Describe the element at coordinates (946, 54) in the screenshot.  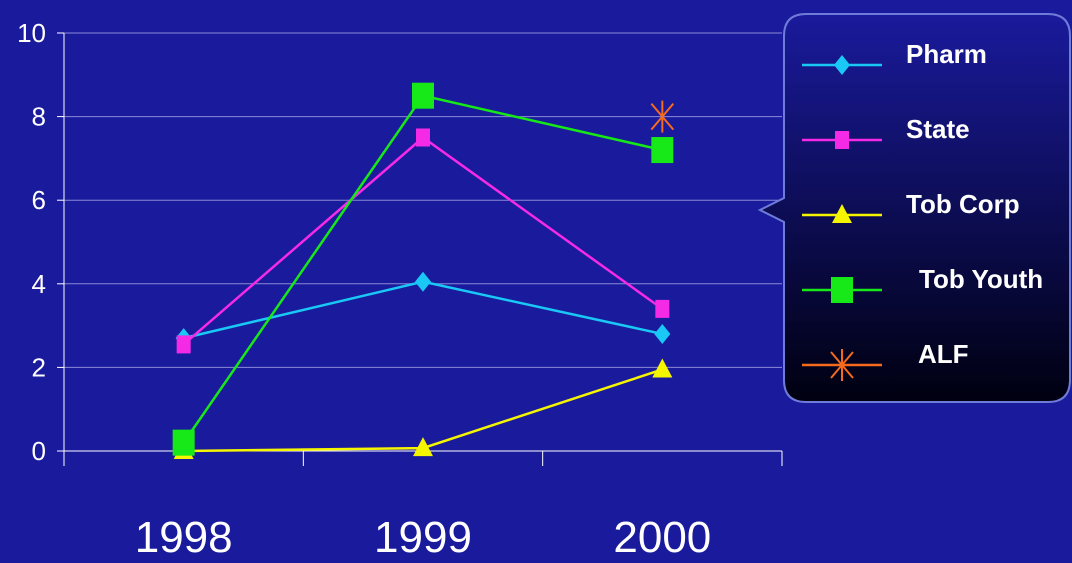
I see `legend-label: Pharm` at that location.